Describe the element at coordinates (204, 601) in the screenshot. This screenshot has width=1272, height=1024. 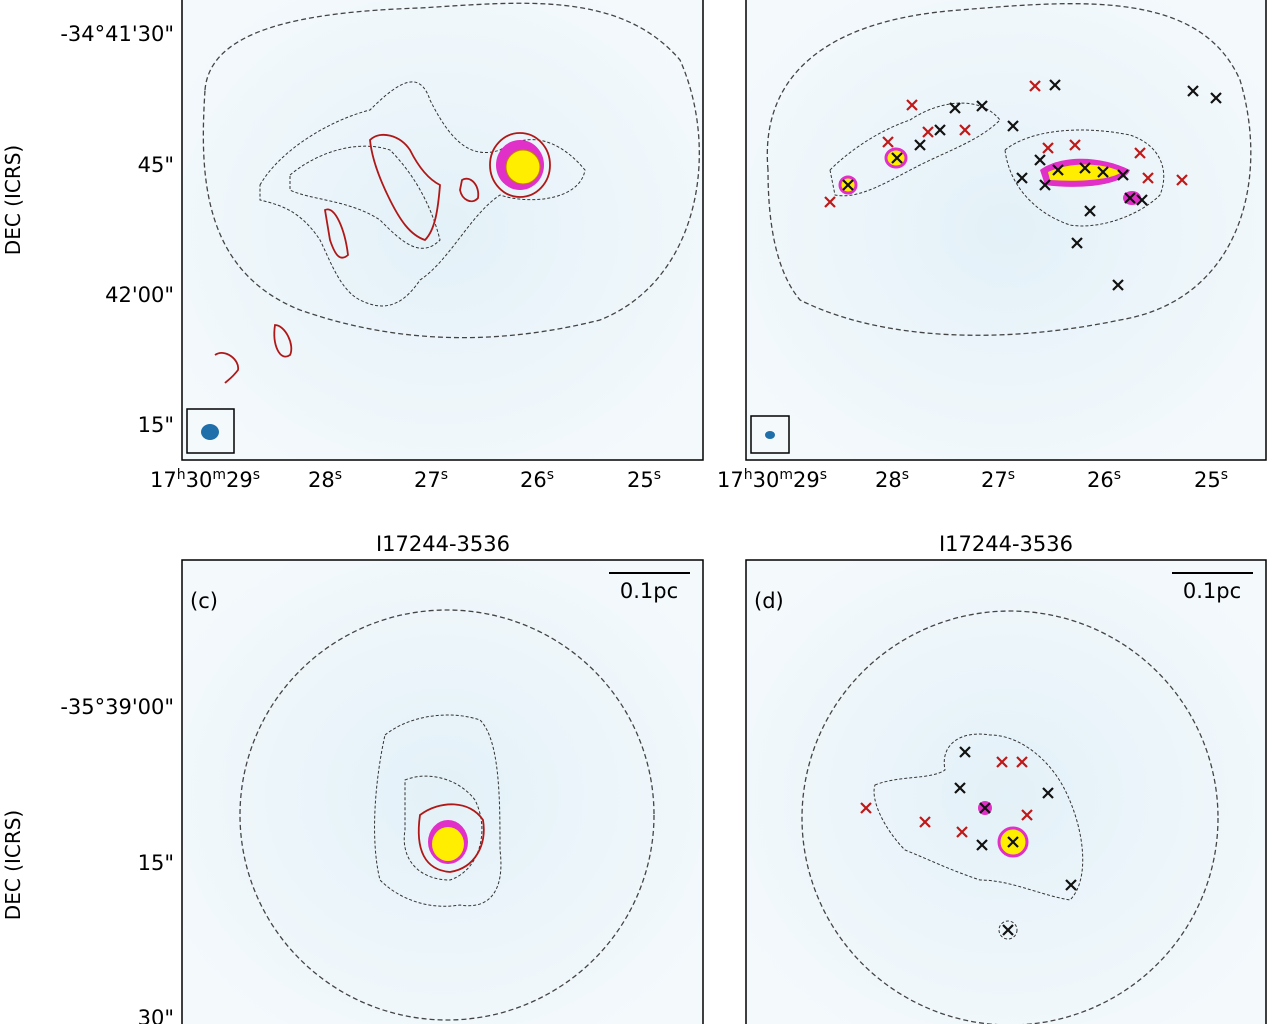
I see `panel-label: (c)` at that location.